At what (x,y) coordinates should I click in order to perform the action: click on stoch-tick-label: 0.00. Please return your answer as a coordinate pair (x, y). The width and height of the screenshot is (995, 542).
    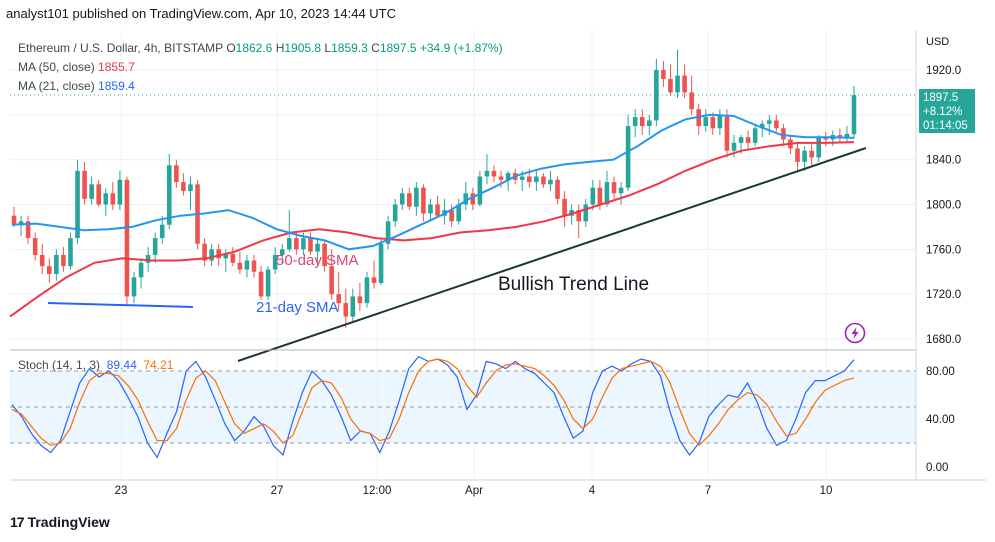
    Looking at the image, I should click on (937, 468).